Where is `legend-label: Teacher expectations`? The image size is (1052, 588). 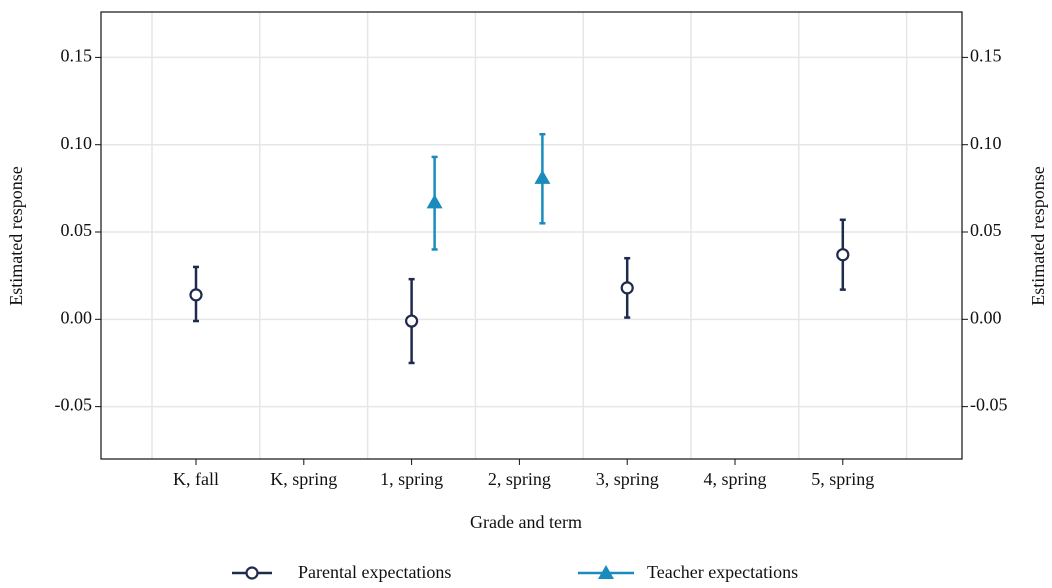 legend-label: Teacher expectations is located at coordinates (722, 572).